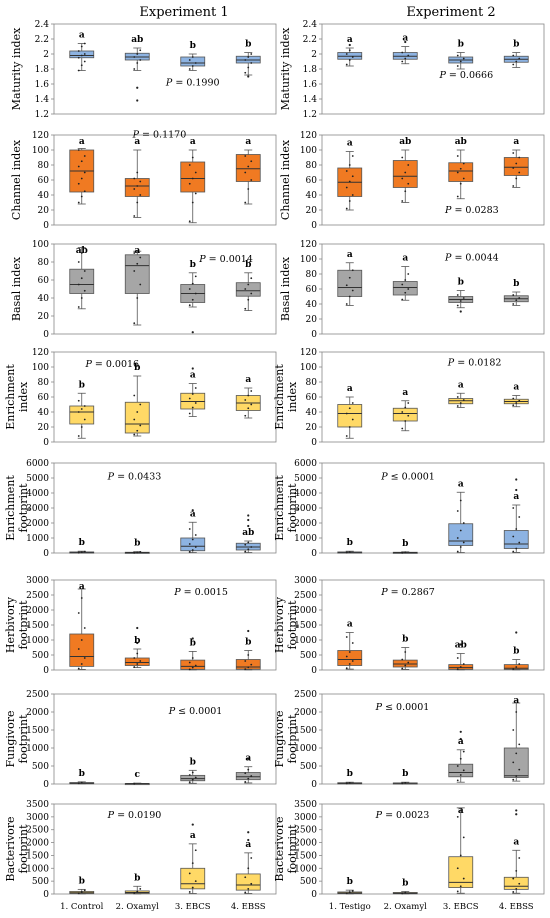 The image size is (550, 918). What do you see at coordinates (314, 554) in the screenshot?
I see `y-tick-label: 0` at bounding box center [314, 554].